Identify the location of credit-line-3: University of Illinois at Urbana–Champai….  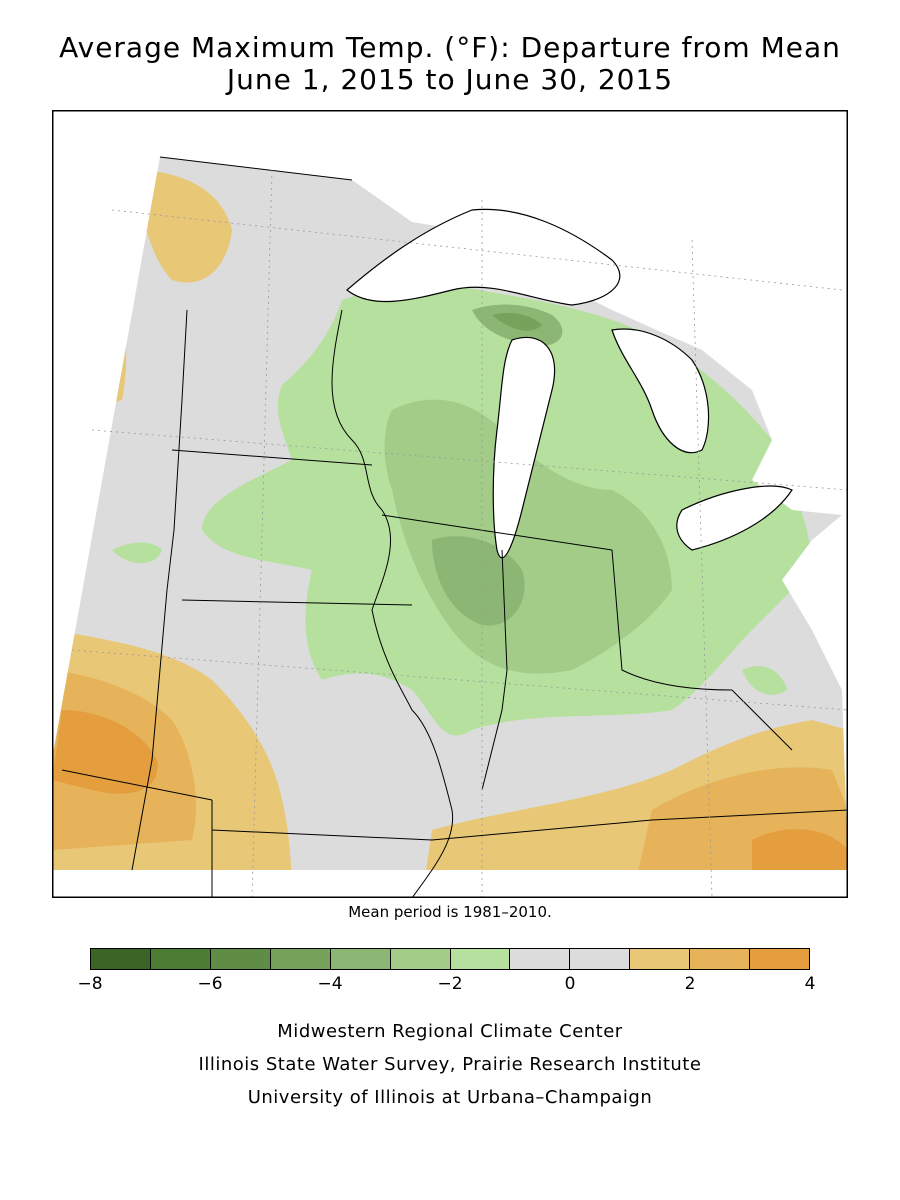
(450, 1097).